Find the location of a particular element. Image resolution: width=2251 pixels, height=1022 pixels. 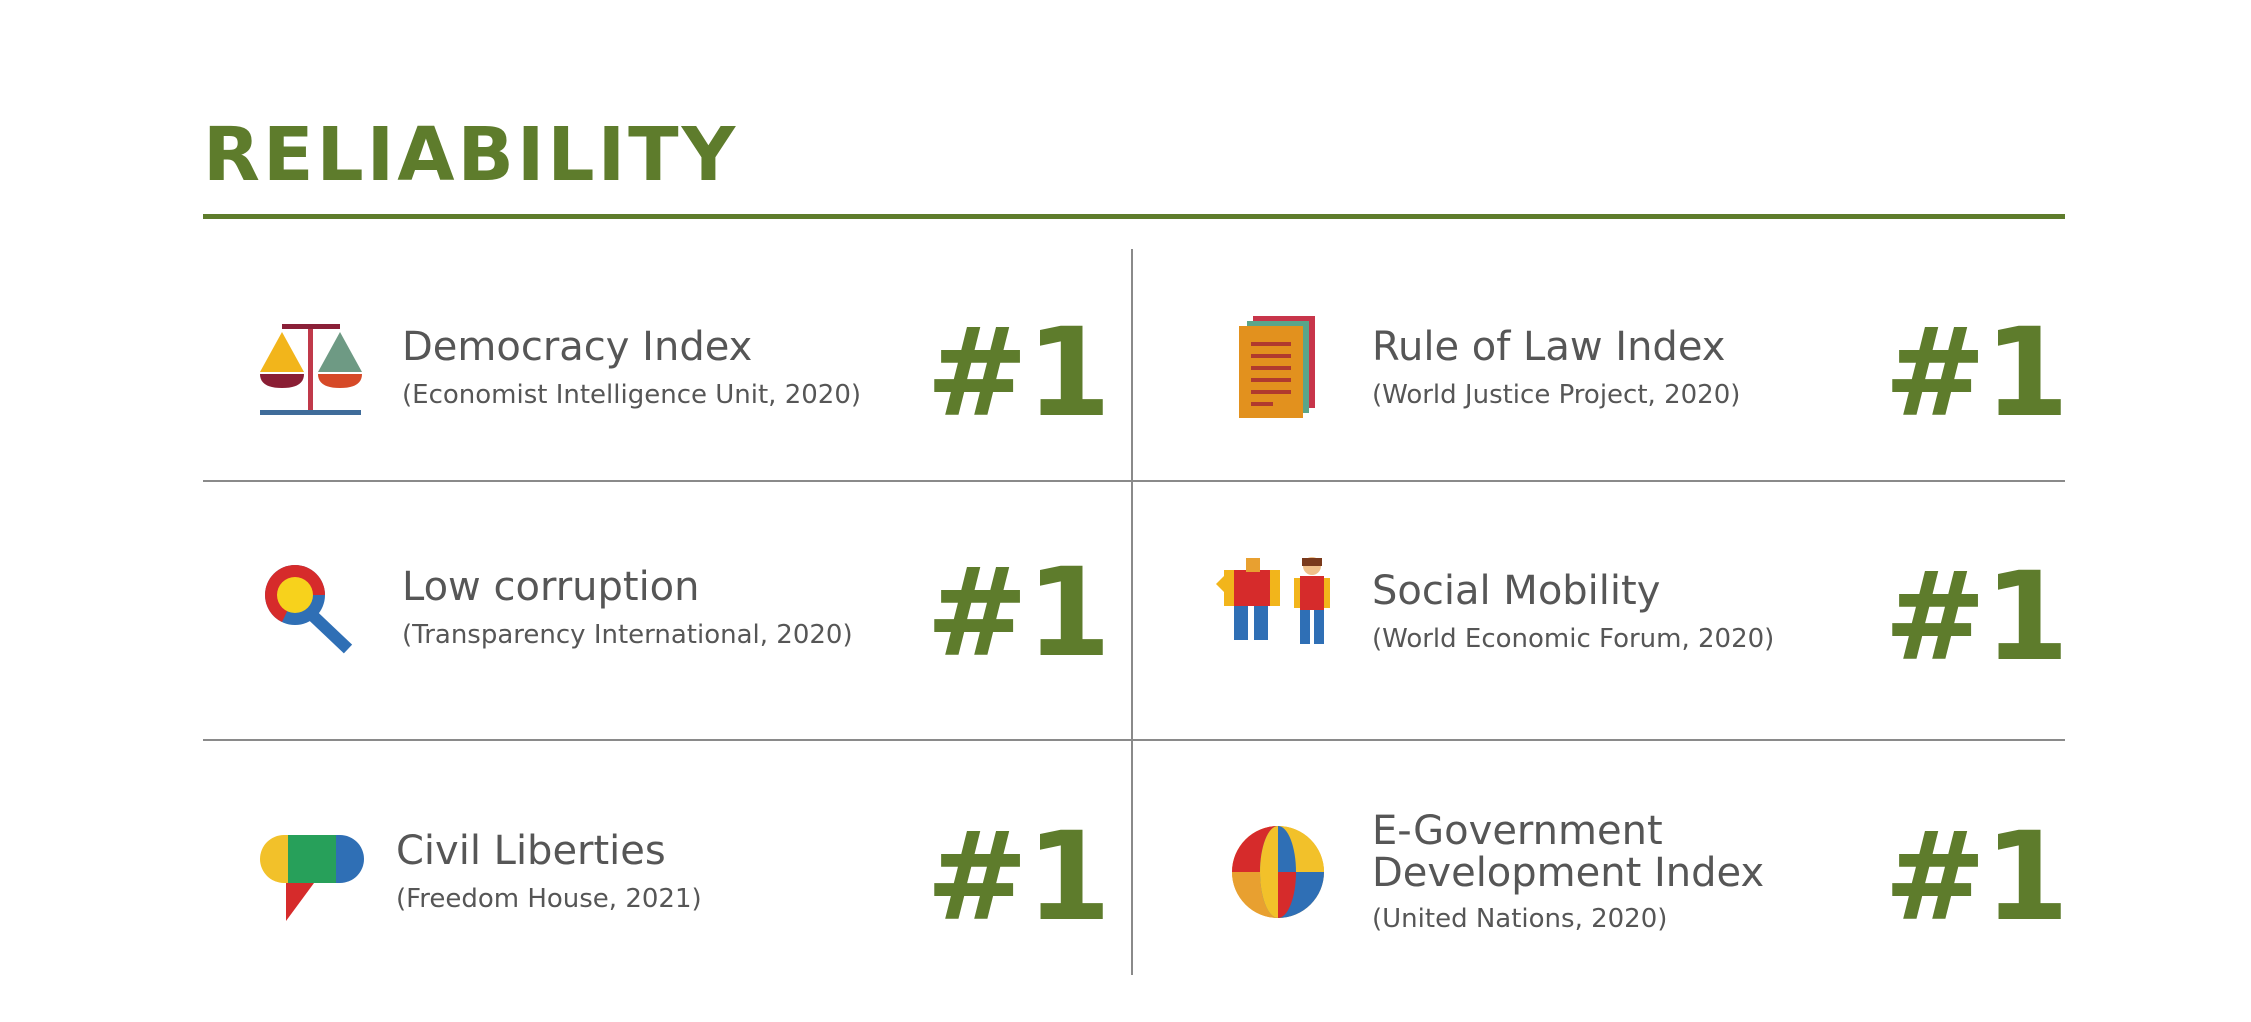

speech-bubble-icon is located at coordinates (312, 878).